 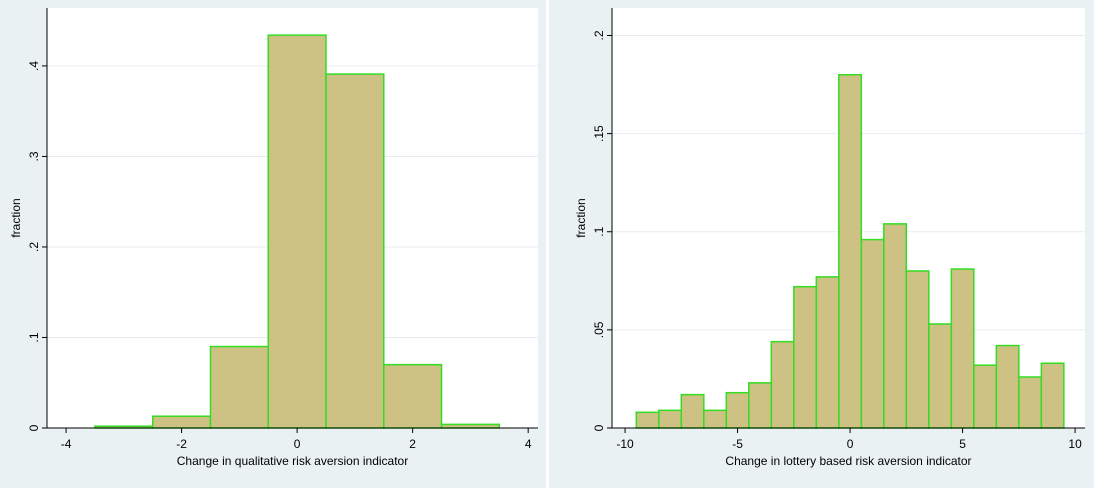 I want to click on x-tick-label: -5, so click(x=737, y=444).